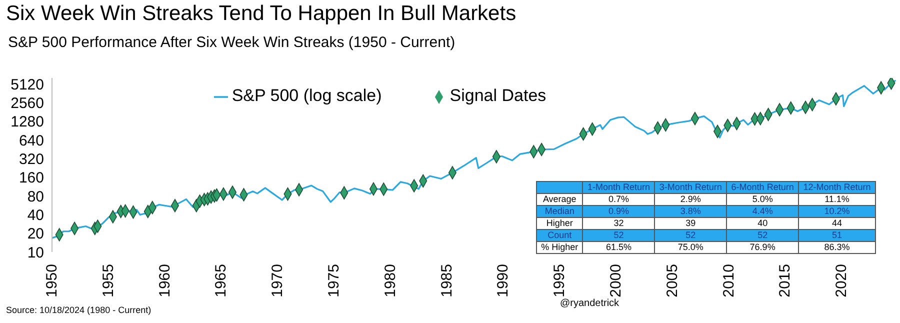  Describe the element at coordinates (837, 199) in the screenshot. I see `text: 11.1%` at that location.